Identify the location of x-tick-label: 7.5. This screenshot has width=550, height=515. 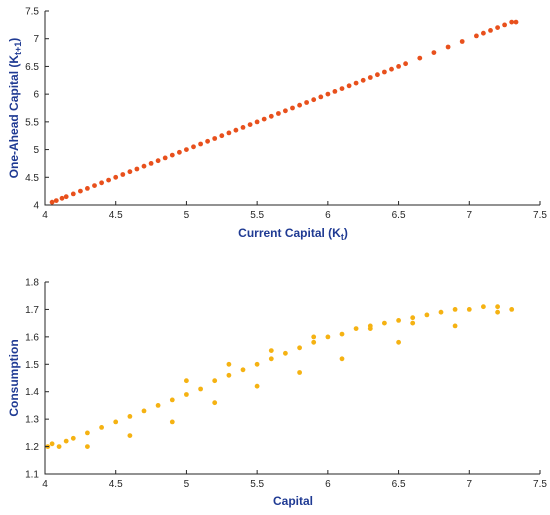
(540, 215).